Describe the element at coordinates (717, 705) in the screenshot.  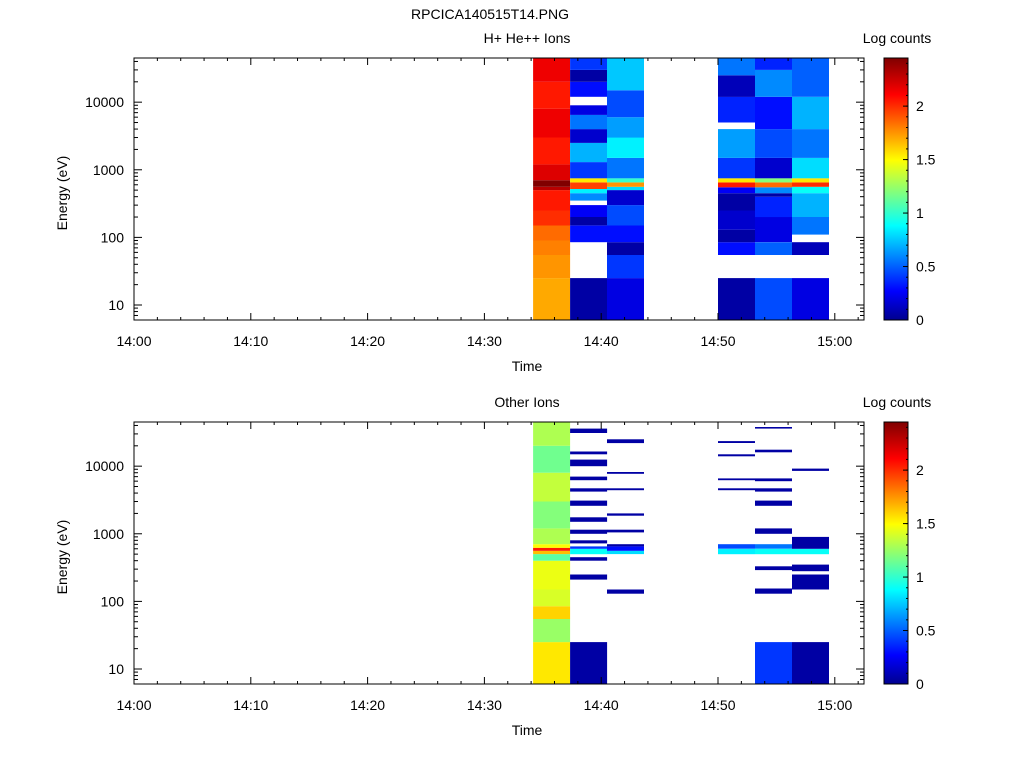
I see `x-tick-label: 14:50` at that location.